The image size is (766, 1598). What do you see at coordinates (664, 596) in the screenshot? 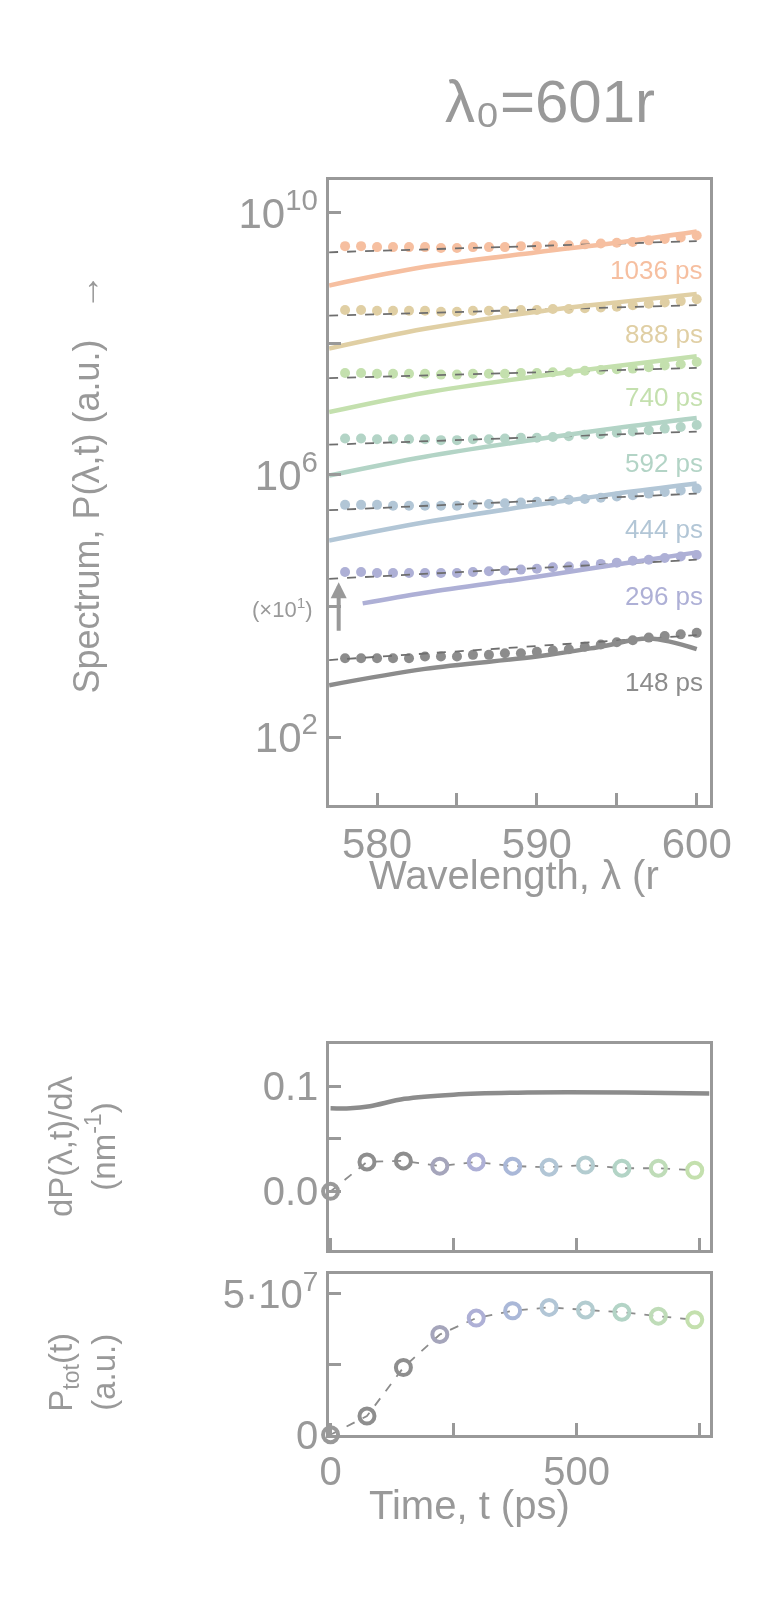
I see `series-label: 296 ps` at bounding box center [664, 596].